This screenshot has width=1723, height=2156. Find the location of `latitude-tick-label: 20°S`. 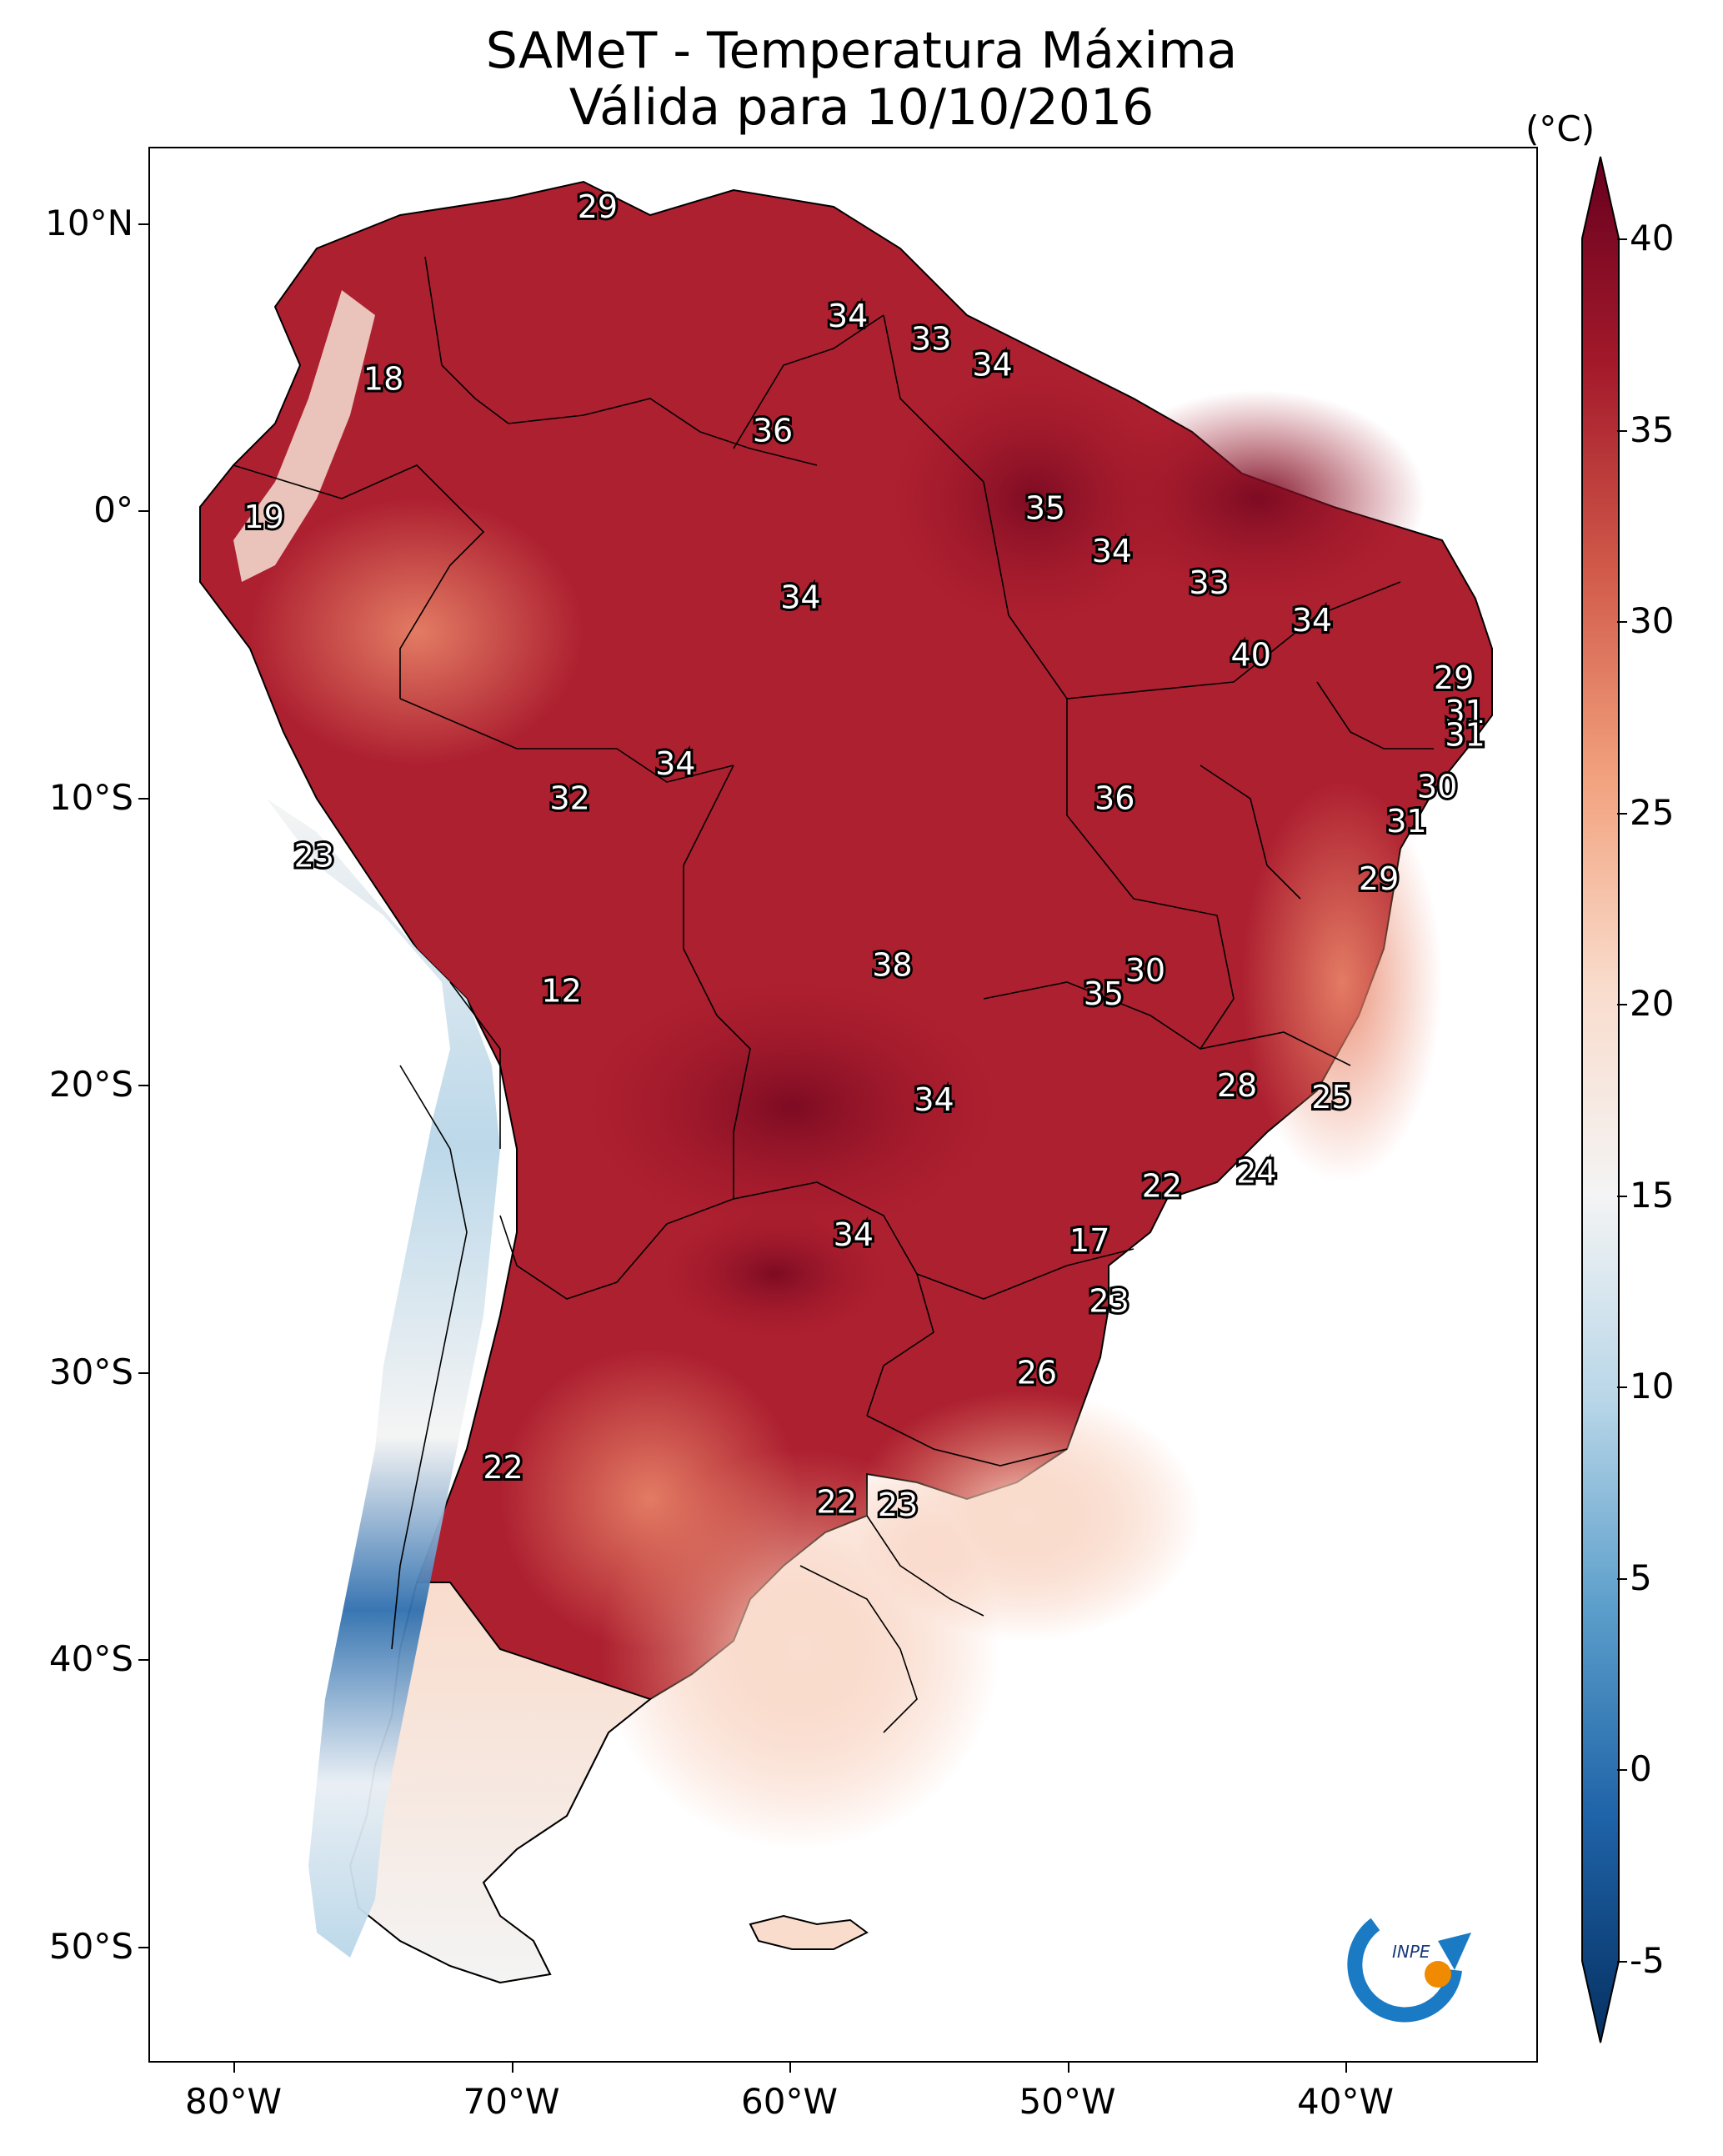

latitude-tick-label: 20°S is located at coordinates (90, 1085).